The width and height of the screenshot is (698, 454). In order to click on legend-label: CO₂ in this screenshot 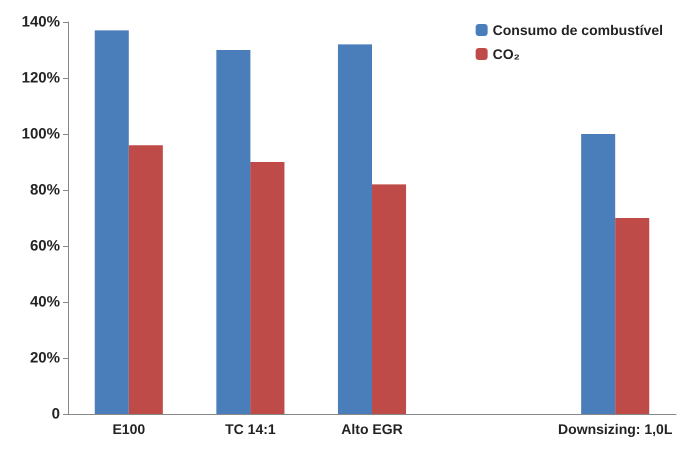, I will do `click(506, 54)`.